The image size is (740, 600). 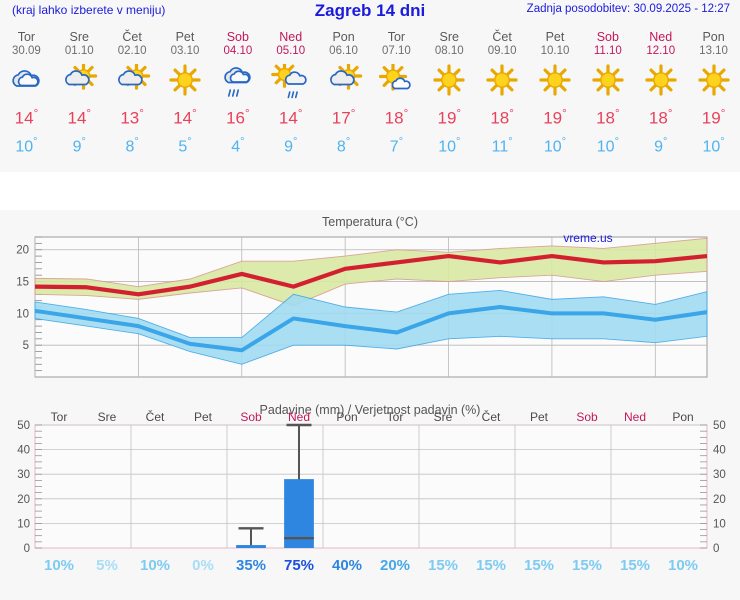 I want to click on precipitation-y-axis-tick-left: 50, so click(x=23, y=426).